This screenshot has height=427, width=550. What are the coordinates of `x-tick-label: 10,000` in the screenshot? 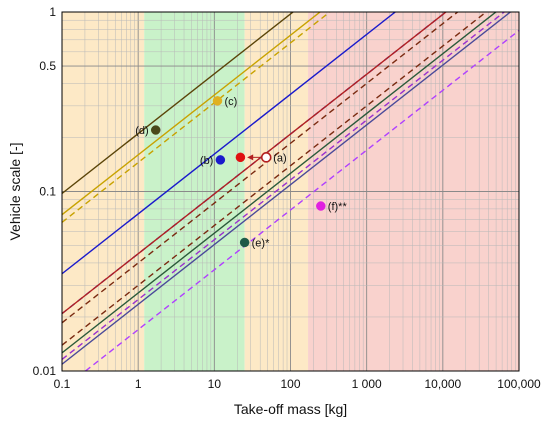 It's located at (442, 384).